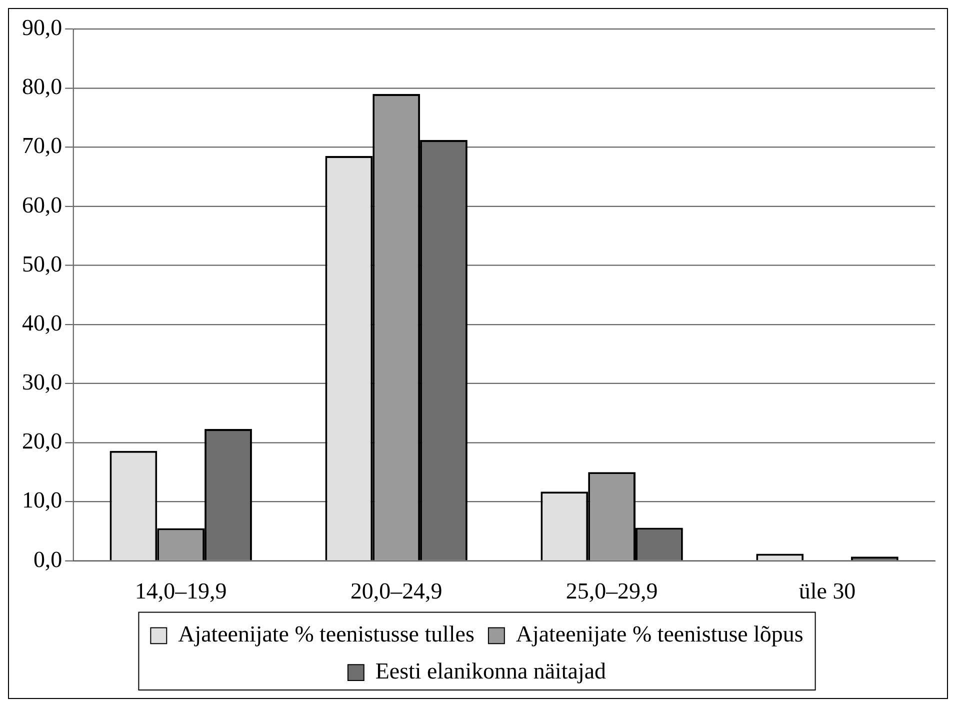 This screenshot has width=958, height=709. Describe the element at coordinates (42, 205) in the screenshot. I see `y-tick-label: 60,0` at that location.